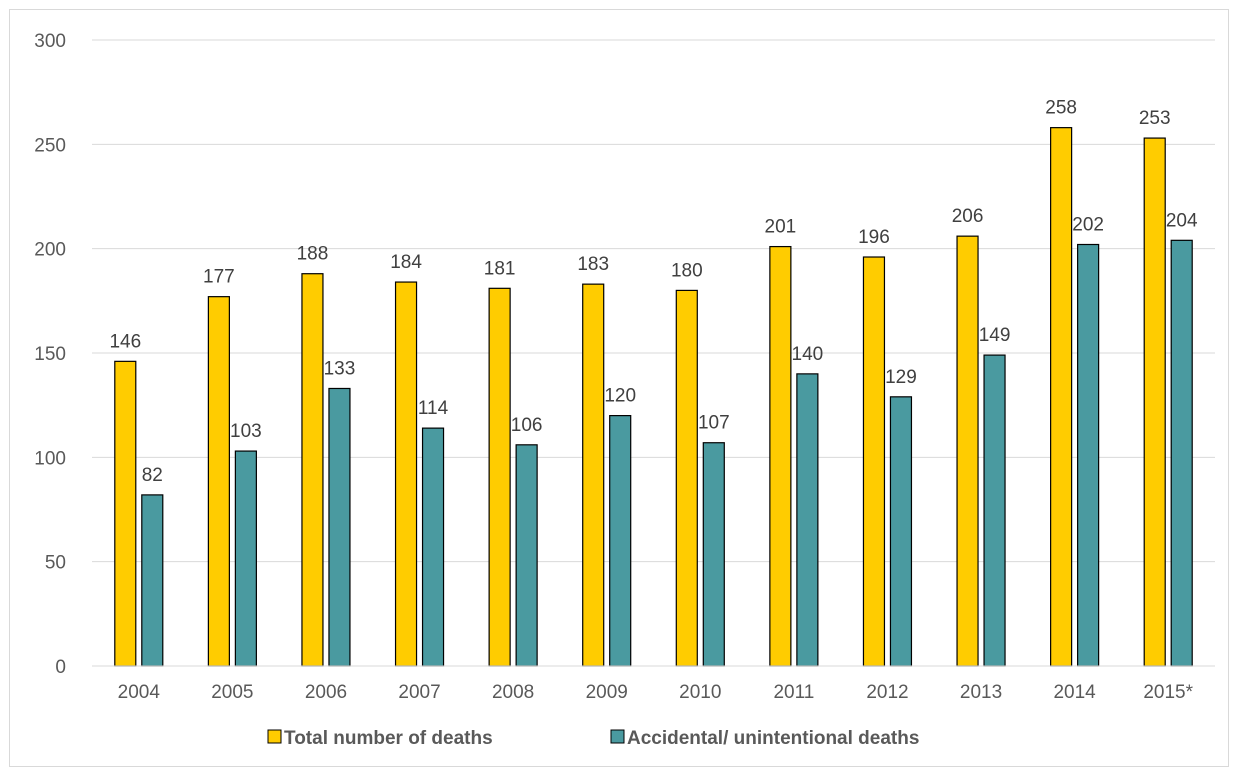 The image size is (1239, 776). I want to click on data-label: 202, so click(1088, 224).